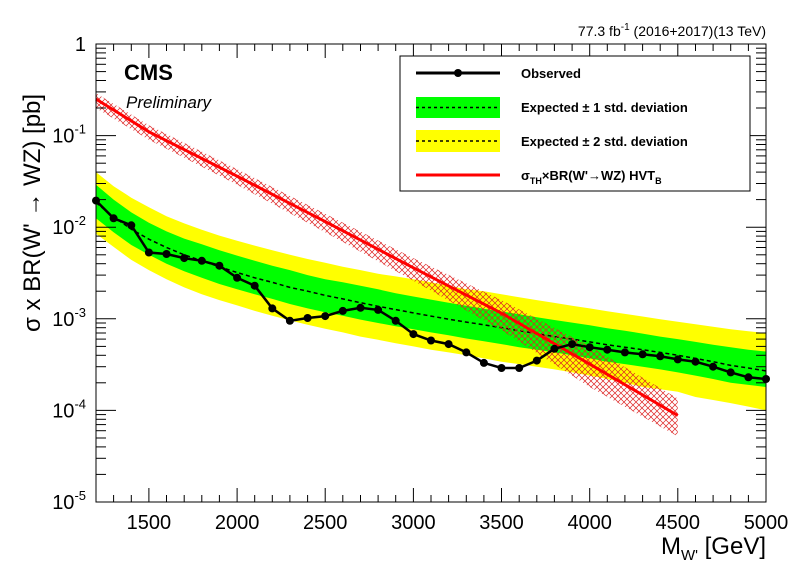  What do you see at coordinates (604, 141) in the screenshot?
I see `legend-band2-label: Expected ± 2 std. deviation` at bounding box center [604, 141].